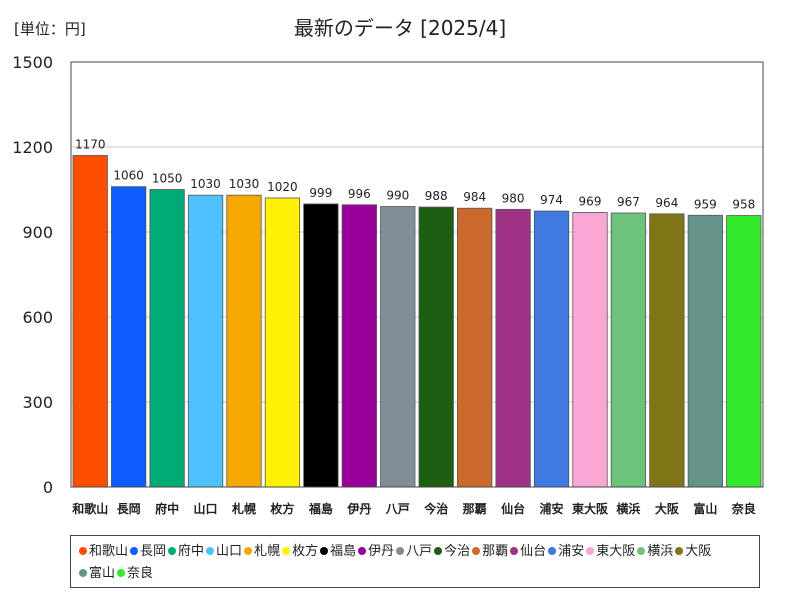  What do you see at coordinates (320, 193) in the screenshot?
I see `data-label: 999` at bounding box center [320, 193].